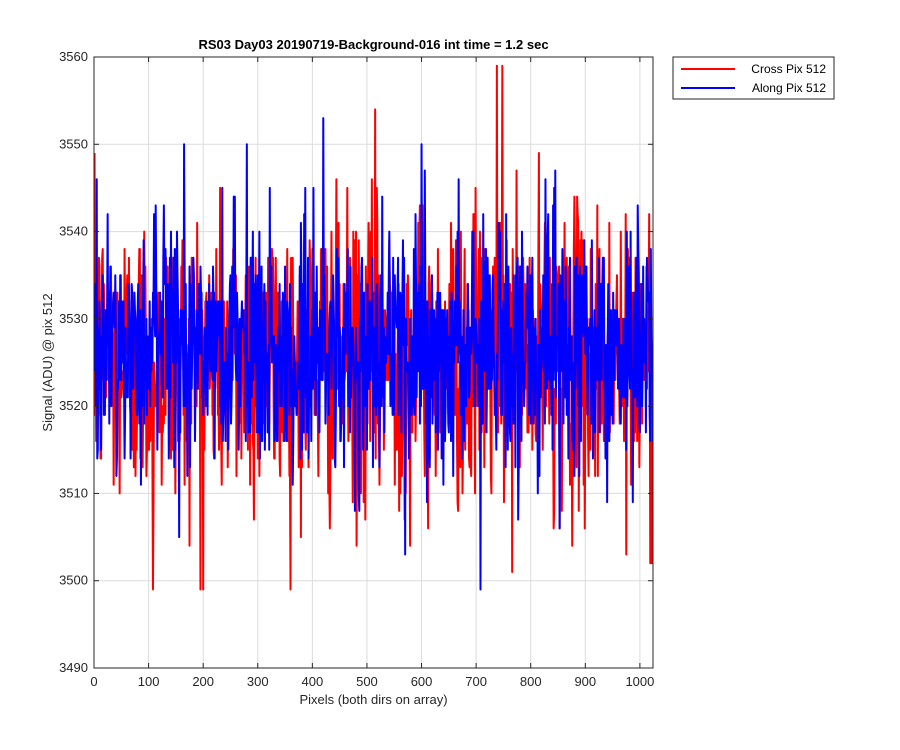  Describe the element at coordinates (73, 231) in the screenshot. I see `y-tick-label: 3540` at that location.